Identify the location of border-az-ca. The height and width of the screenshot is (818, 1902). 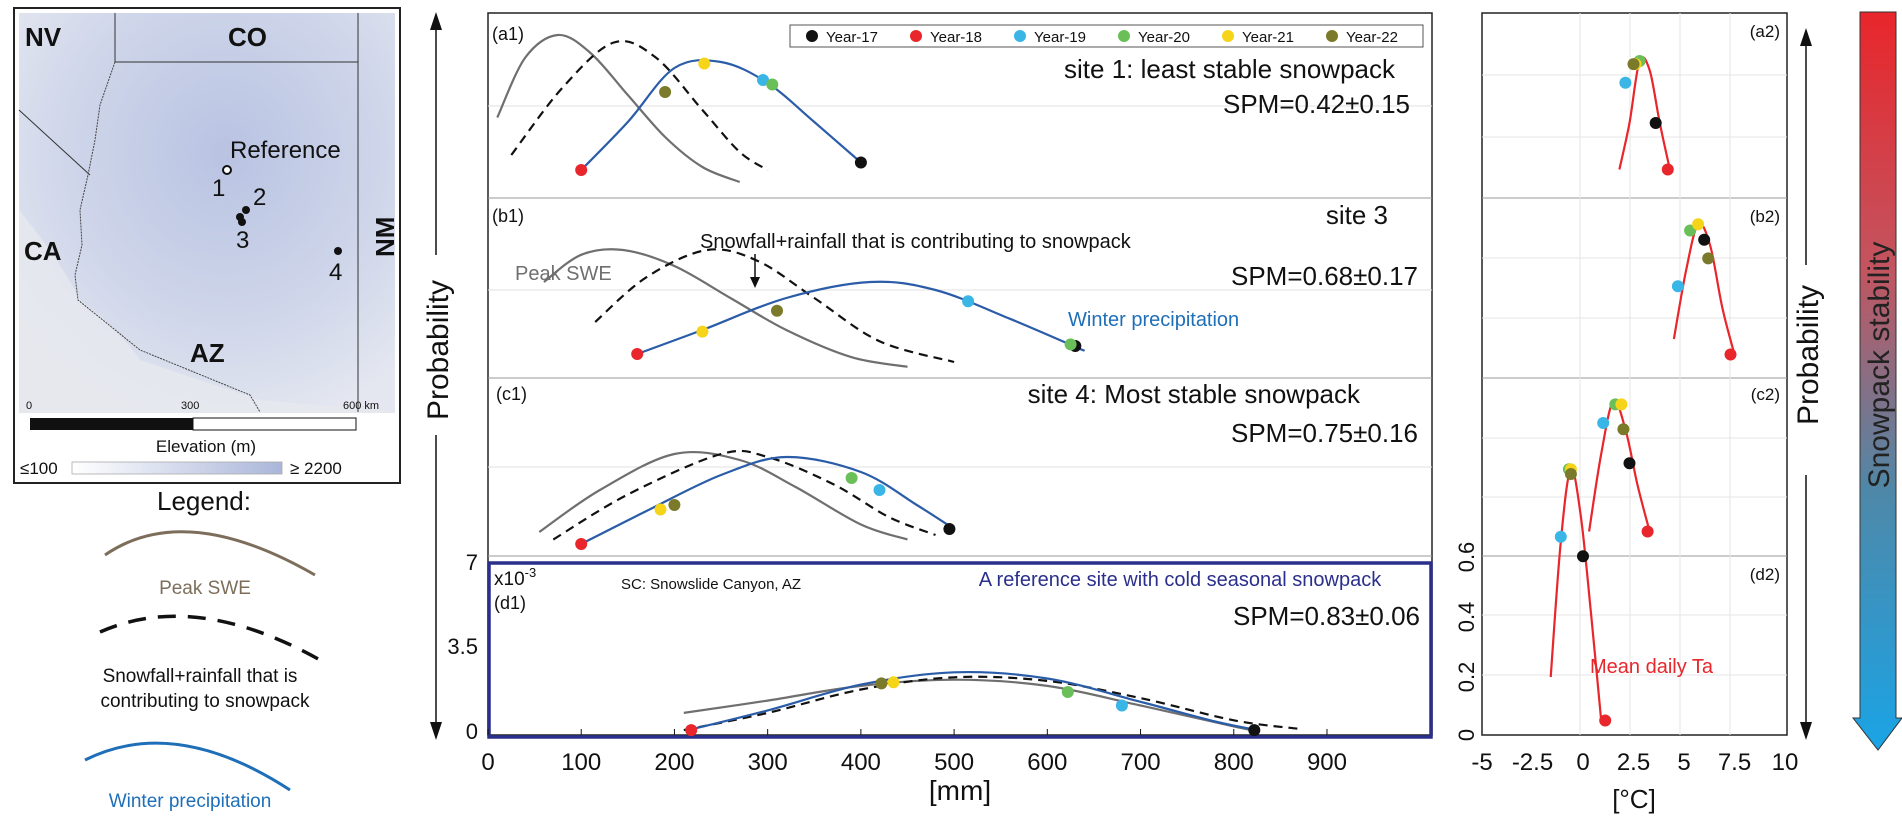
(167, 237).